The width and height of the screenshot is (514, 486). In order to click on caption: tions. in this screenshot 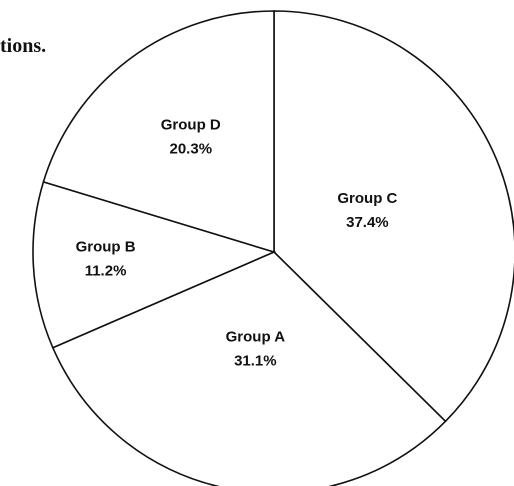, I will do `click(23, 46)`.